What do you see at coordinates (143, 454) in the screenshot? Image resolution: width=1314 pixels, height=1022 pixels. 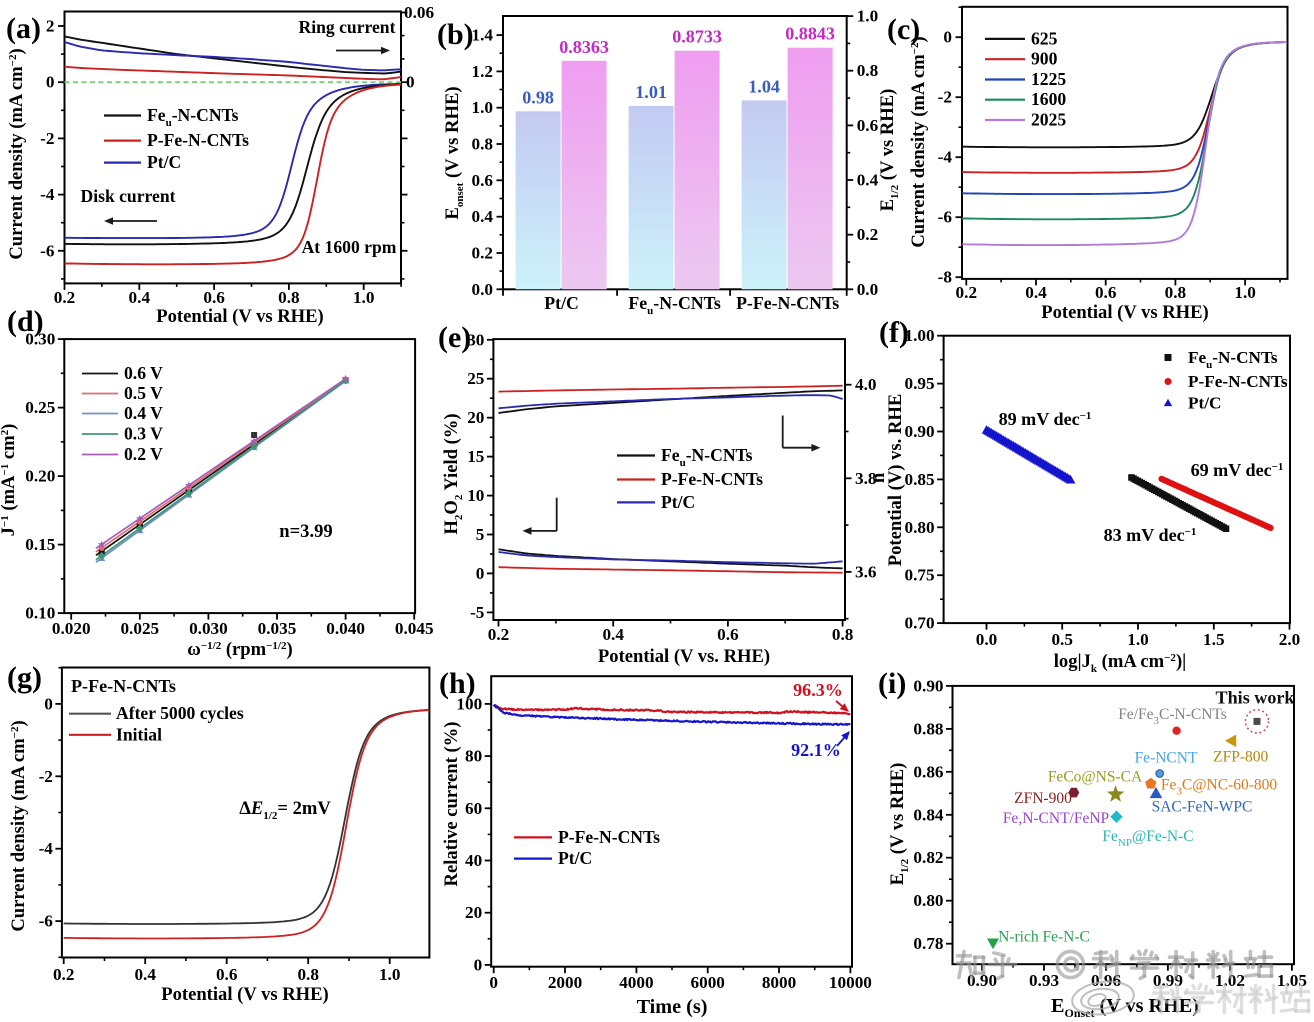 I see `svg-text: 0.2 V` at bounding box center [143, 454].